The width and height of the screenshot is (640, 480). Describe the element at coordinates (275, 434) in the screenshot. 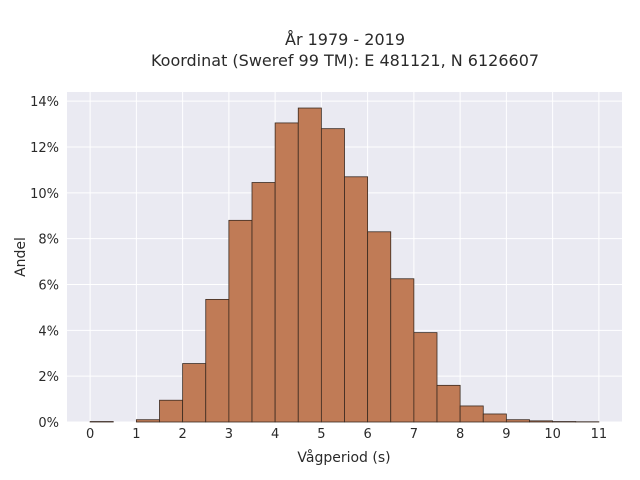

I see `x-tick-label: 4` at that location.